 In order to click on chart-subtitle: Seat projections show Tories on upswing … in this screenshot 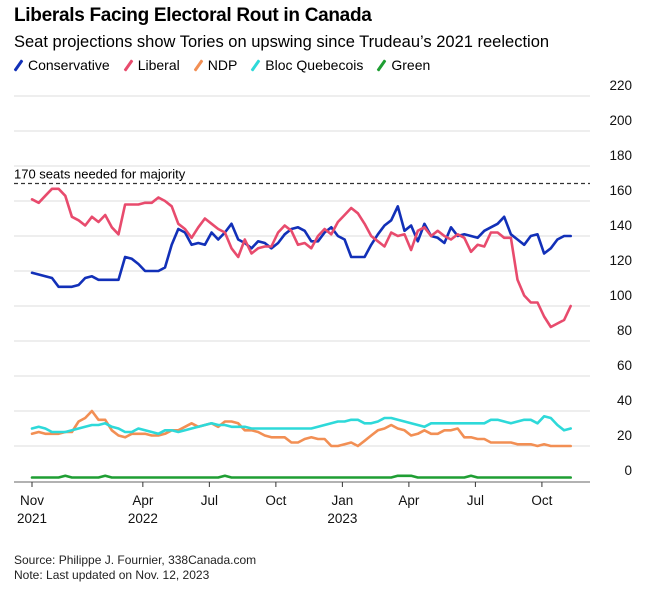, I will do `click(282, 42)`.